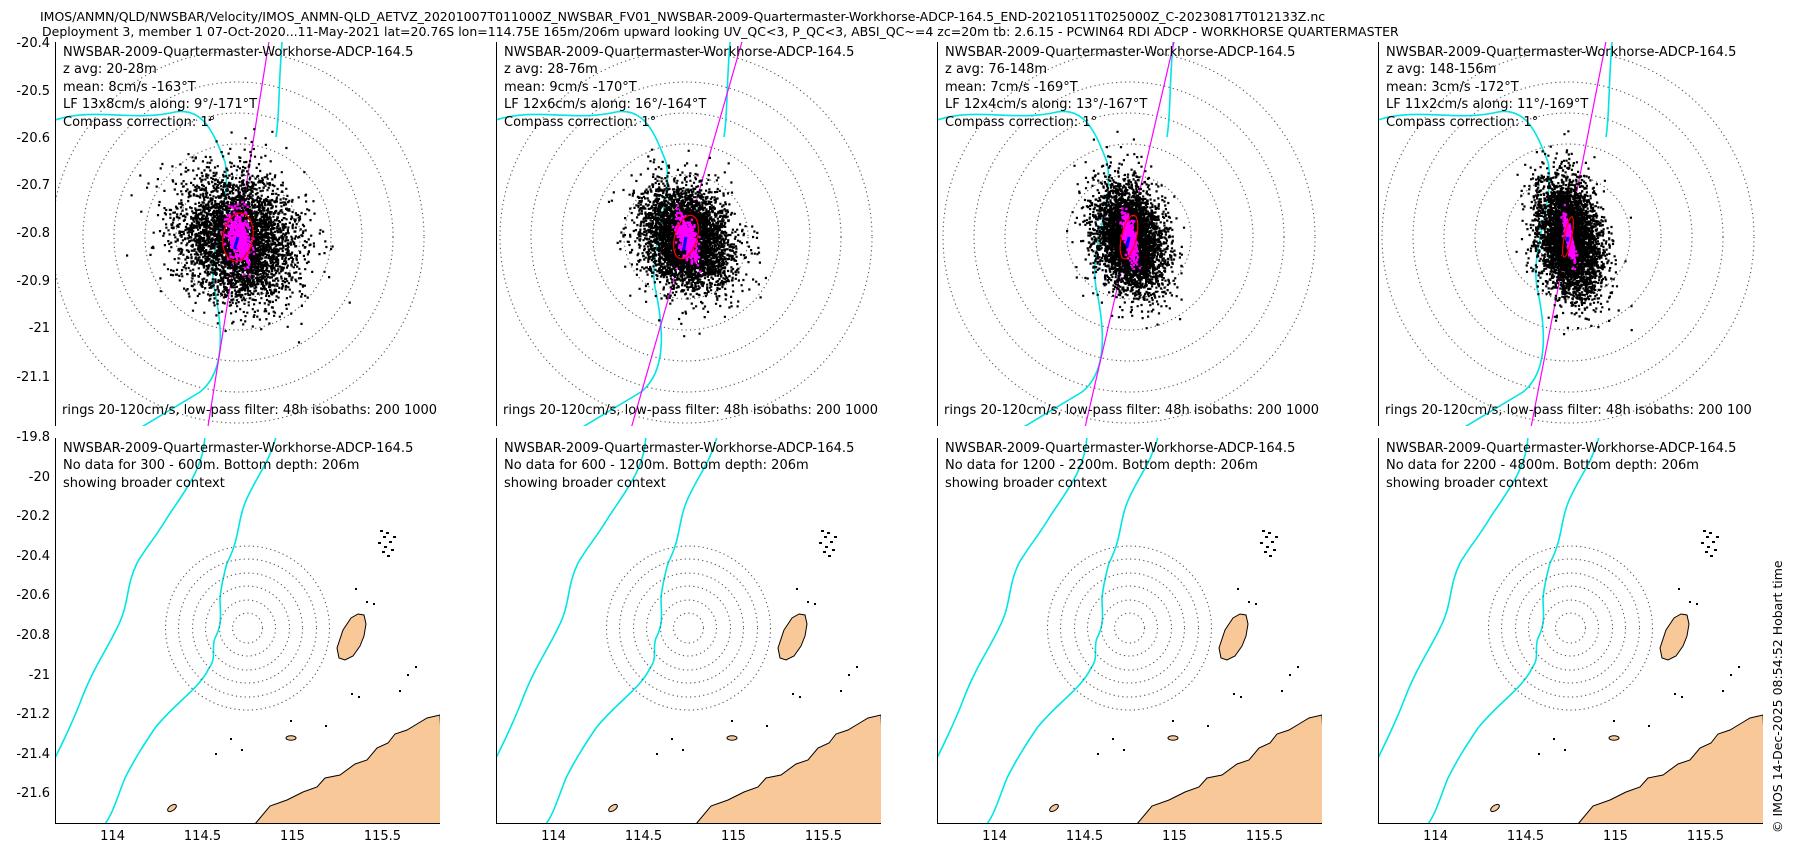 This screenshot has height=850, width=1800. Describe the element at coordinates (571, 599) in the screenshot. I see `isobath-deep` at that location.